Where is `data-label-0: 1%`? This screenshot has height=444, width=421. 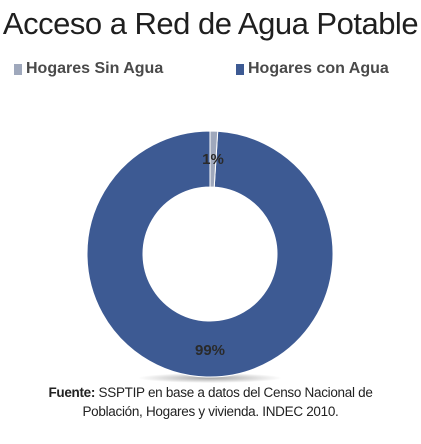 data-label-0: 1% is located at coordinates (213, 159).